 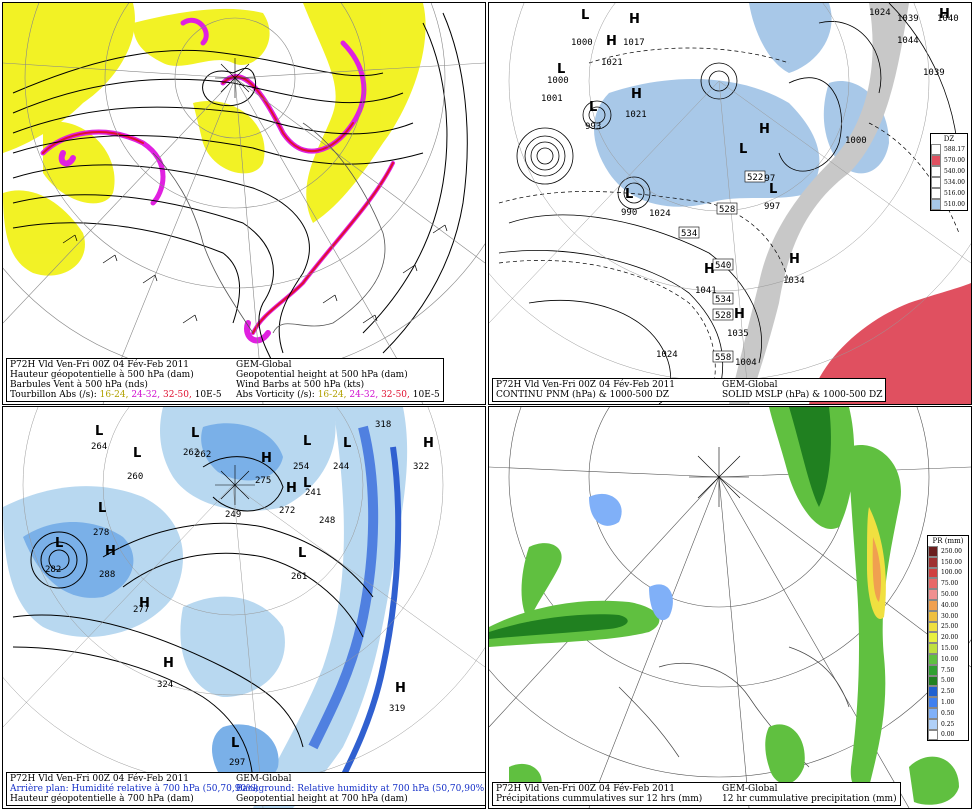 I want to click on thickness-mid-band, so click(x=819, y=203).